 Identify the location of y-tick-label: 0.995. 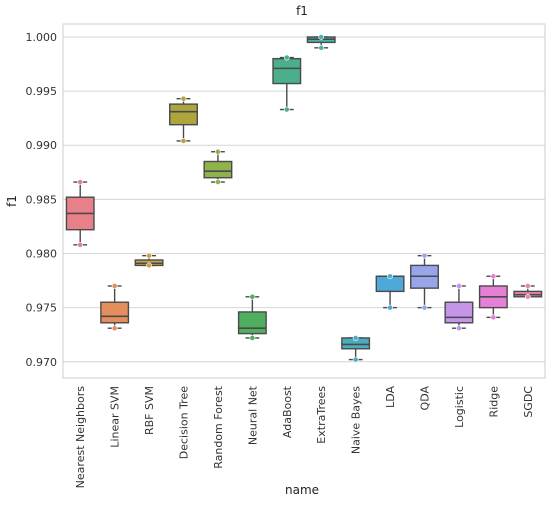
(42, 91).